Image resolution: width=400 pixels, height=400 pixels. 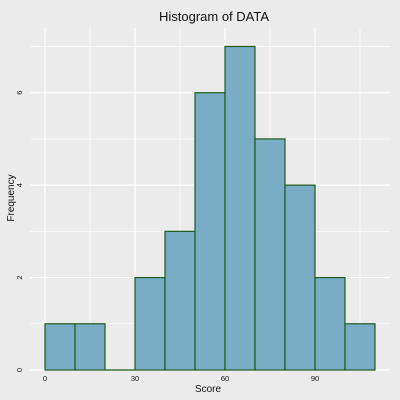 I want to click on chart-title: Histogram of DATA, so click(x=214, y=16).